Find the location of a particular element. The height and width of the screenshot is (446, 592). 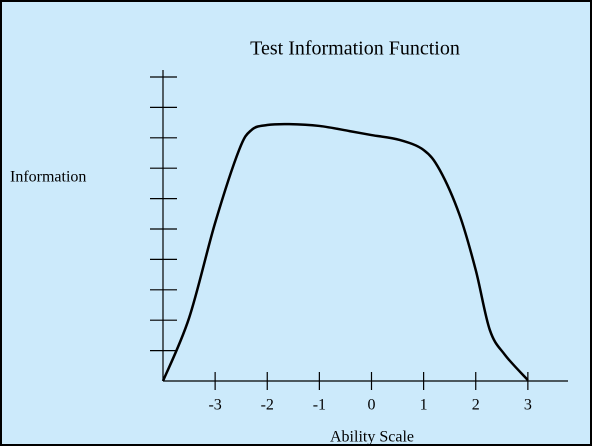

x-tick-label: -2 is located at coordinates (267, 405).